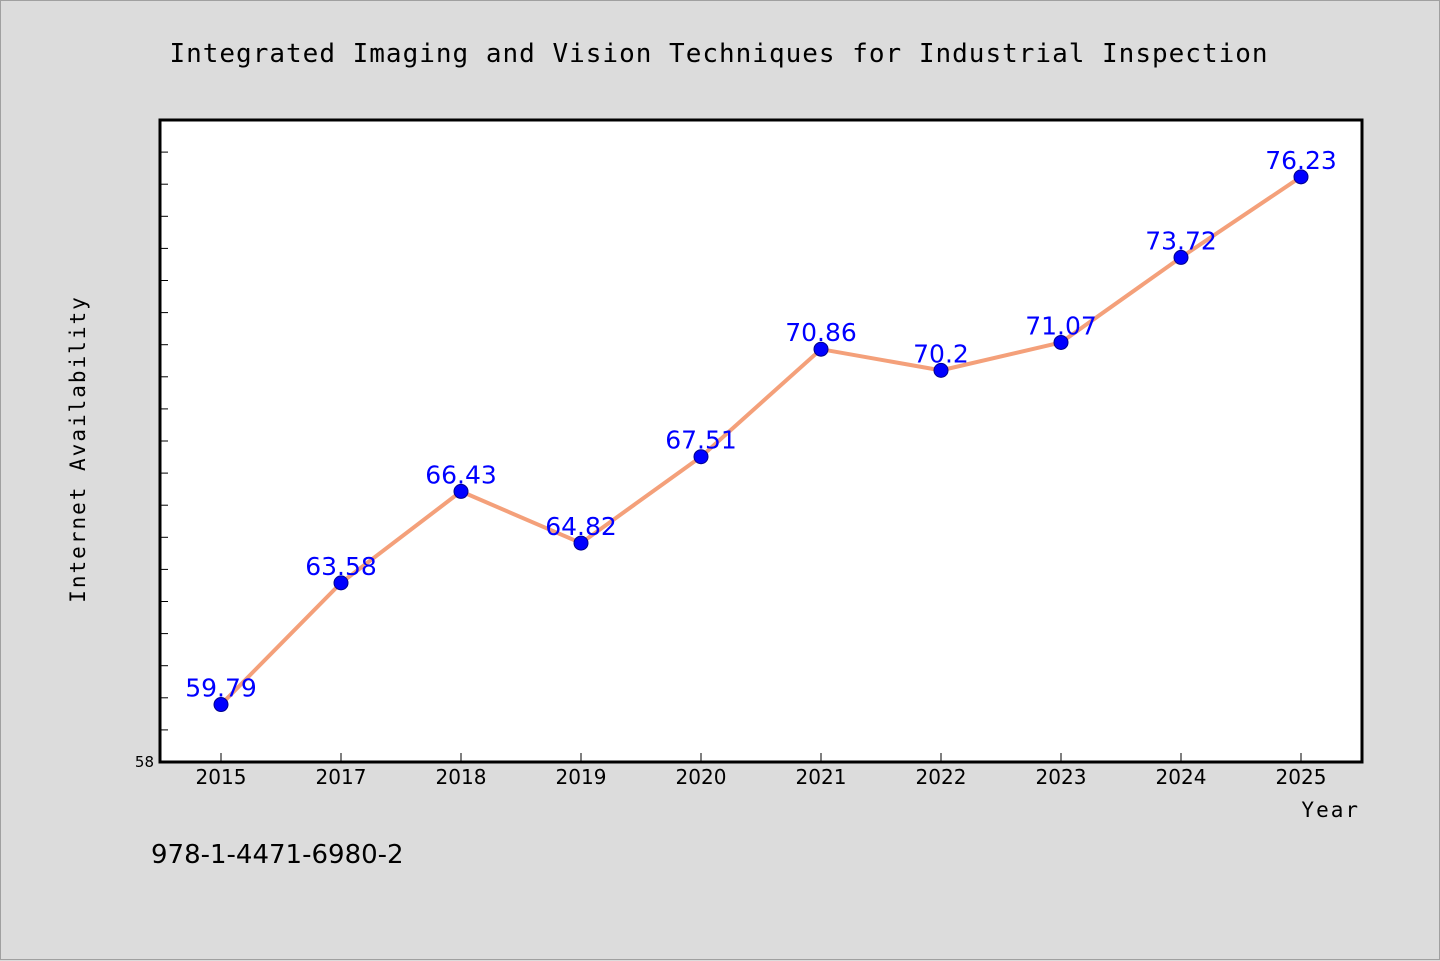 The image size is (1440, 961). Describe the element at coordinates (1061, 325) in the screenshot. I see `data-label: 71.07` at that location.